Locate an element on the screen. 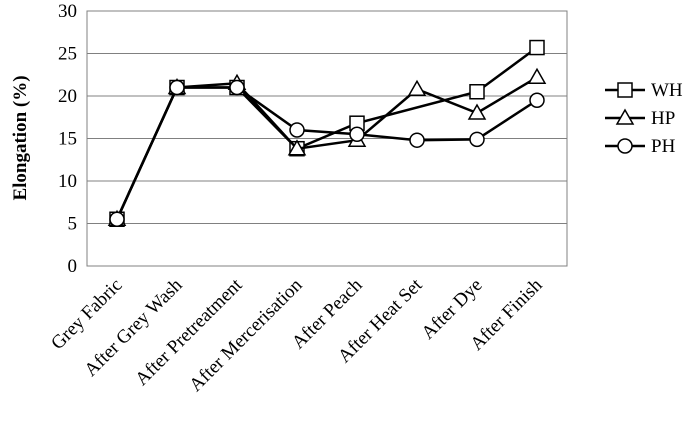 This screenshot has width=697, height=443. y-tick-label: 10 is located at coordinates (67, 181).